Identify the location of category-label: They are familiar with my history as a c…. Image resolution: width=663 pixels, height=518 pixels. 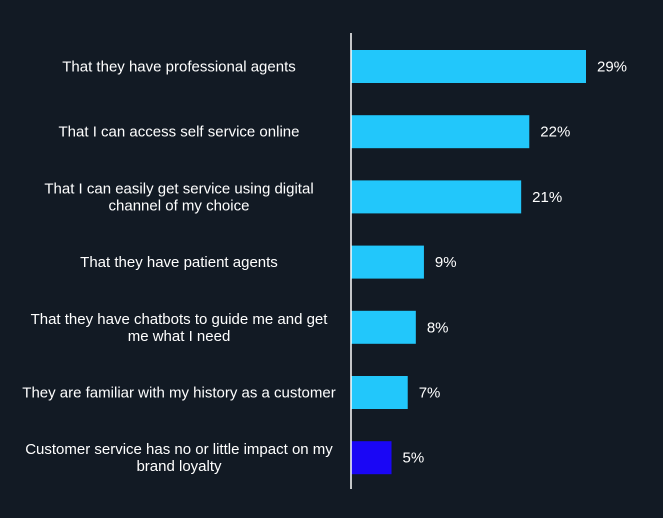
(178, 393).